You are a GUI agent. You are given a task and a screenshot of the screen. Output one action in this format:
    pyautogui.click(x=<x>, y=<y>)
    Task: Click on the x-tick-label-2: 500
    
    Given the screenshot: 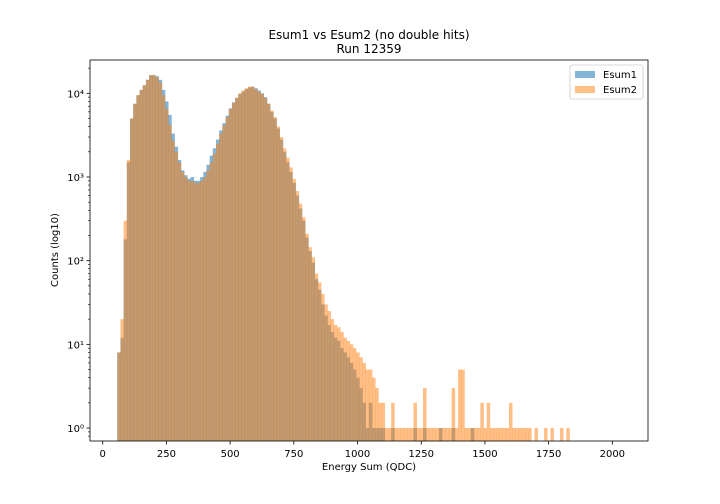 What is the action you would take?
    pyautogui.click(x=230, y=454)
    